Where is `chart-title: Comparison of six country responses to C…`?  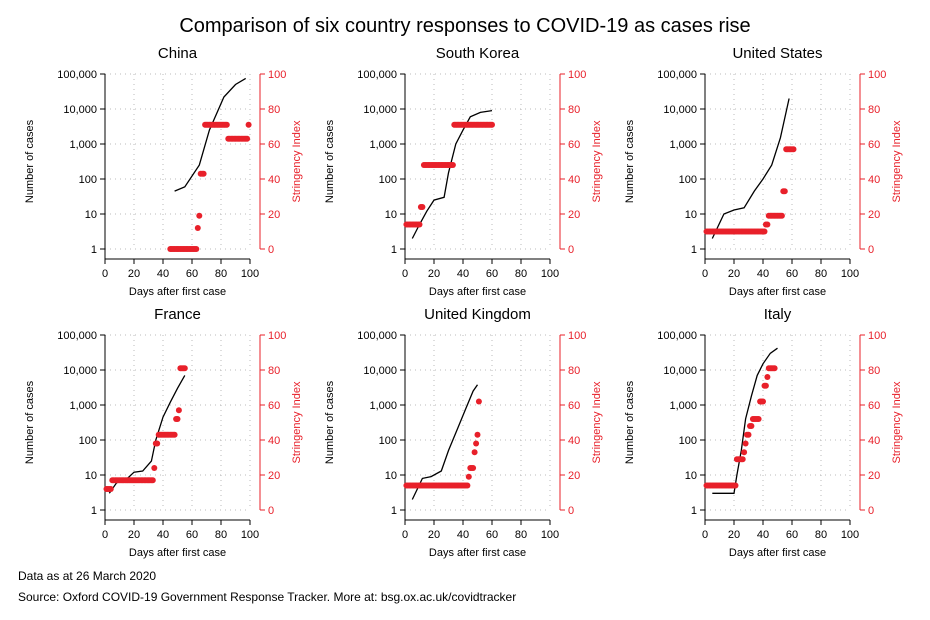 chart-title: Comparison of six country responses to C… is located at coordinates (464, 26).